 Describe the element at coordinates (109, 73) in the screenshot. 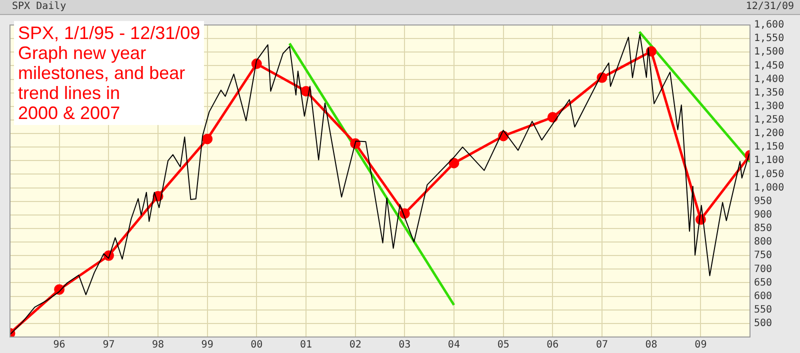

I see `annotation: SPX, 1/1/95 - 12/31/09 Graph new year milestones, and bear trend lines in 2000 & 2007` at that location.